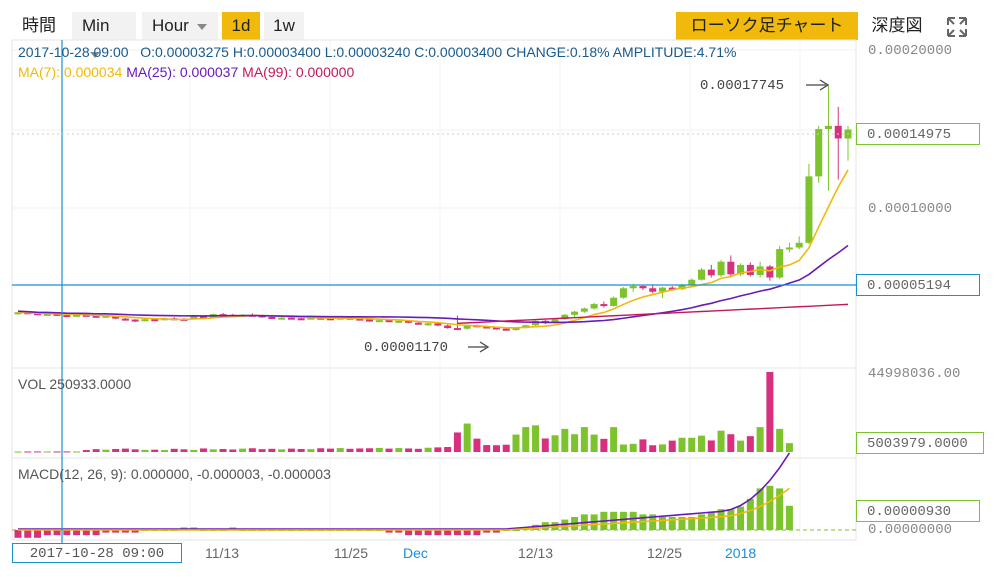 The image size is (1000, 577). I want to click on interval-1w-button: 1w, so click(284, 26).